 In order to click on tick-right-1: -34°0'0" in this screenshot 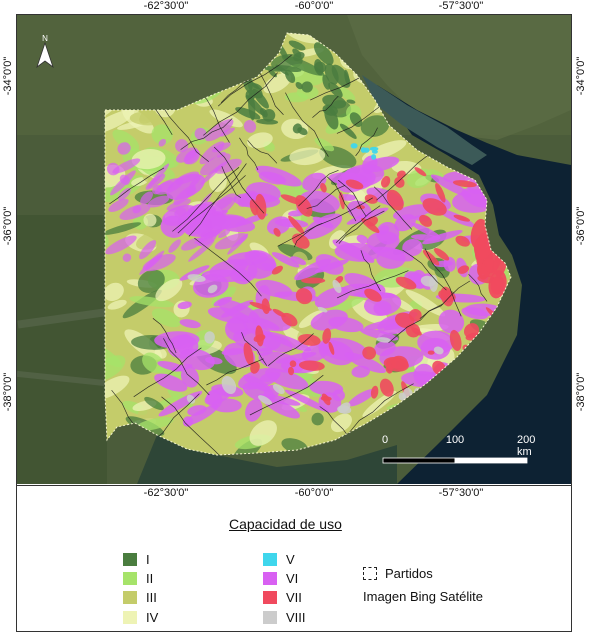, I will do `click(581, 76)`.